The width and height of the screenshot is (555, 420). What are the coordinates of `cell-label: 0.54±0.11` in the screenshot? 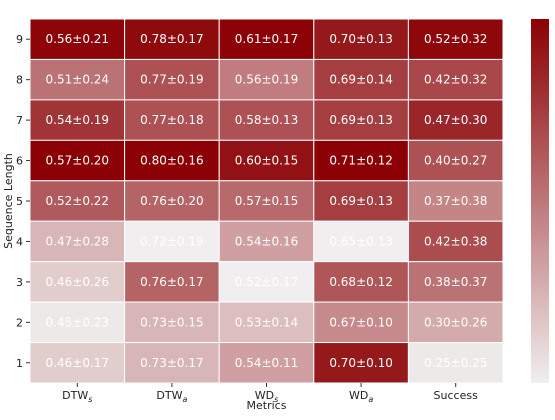 It's located at (267, 363).